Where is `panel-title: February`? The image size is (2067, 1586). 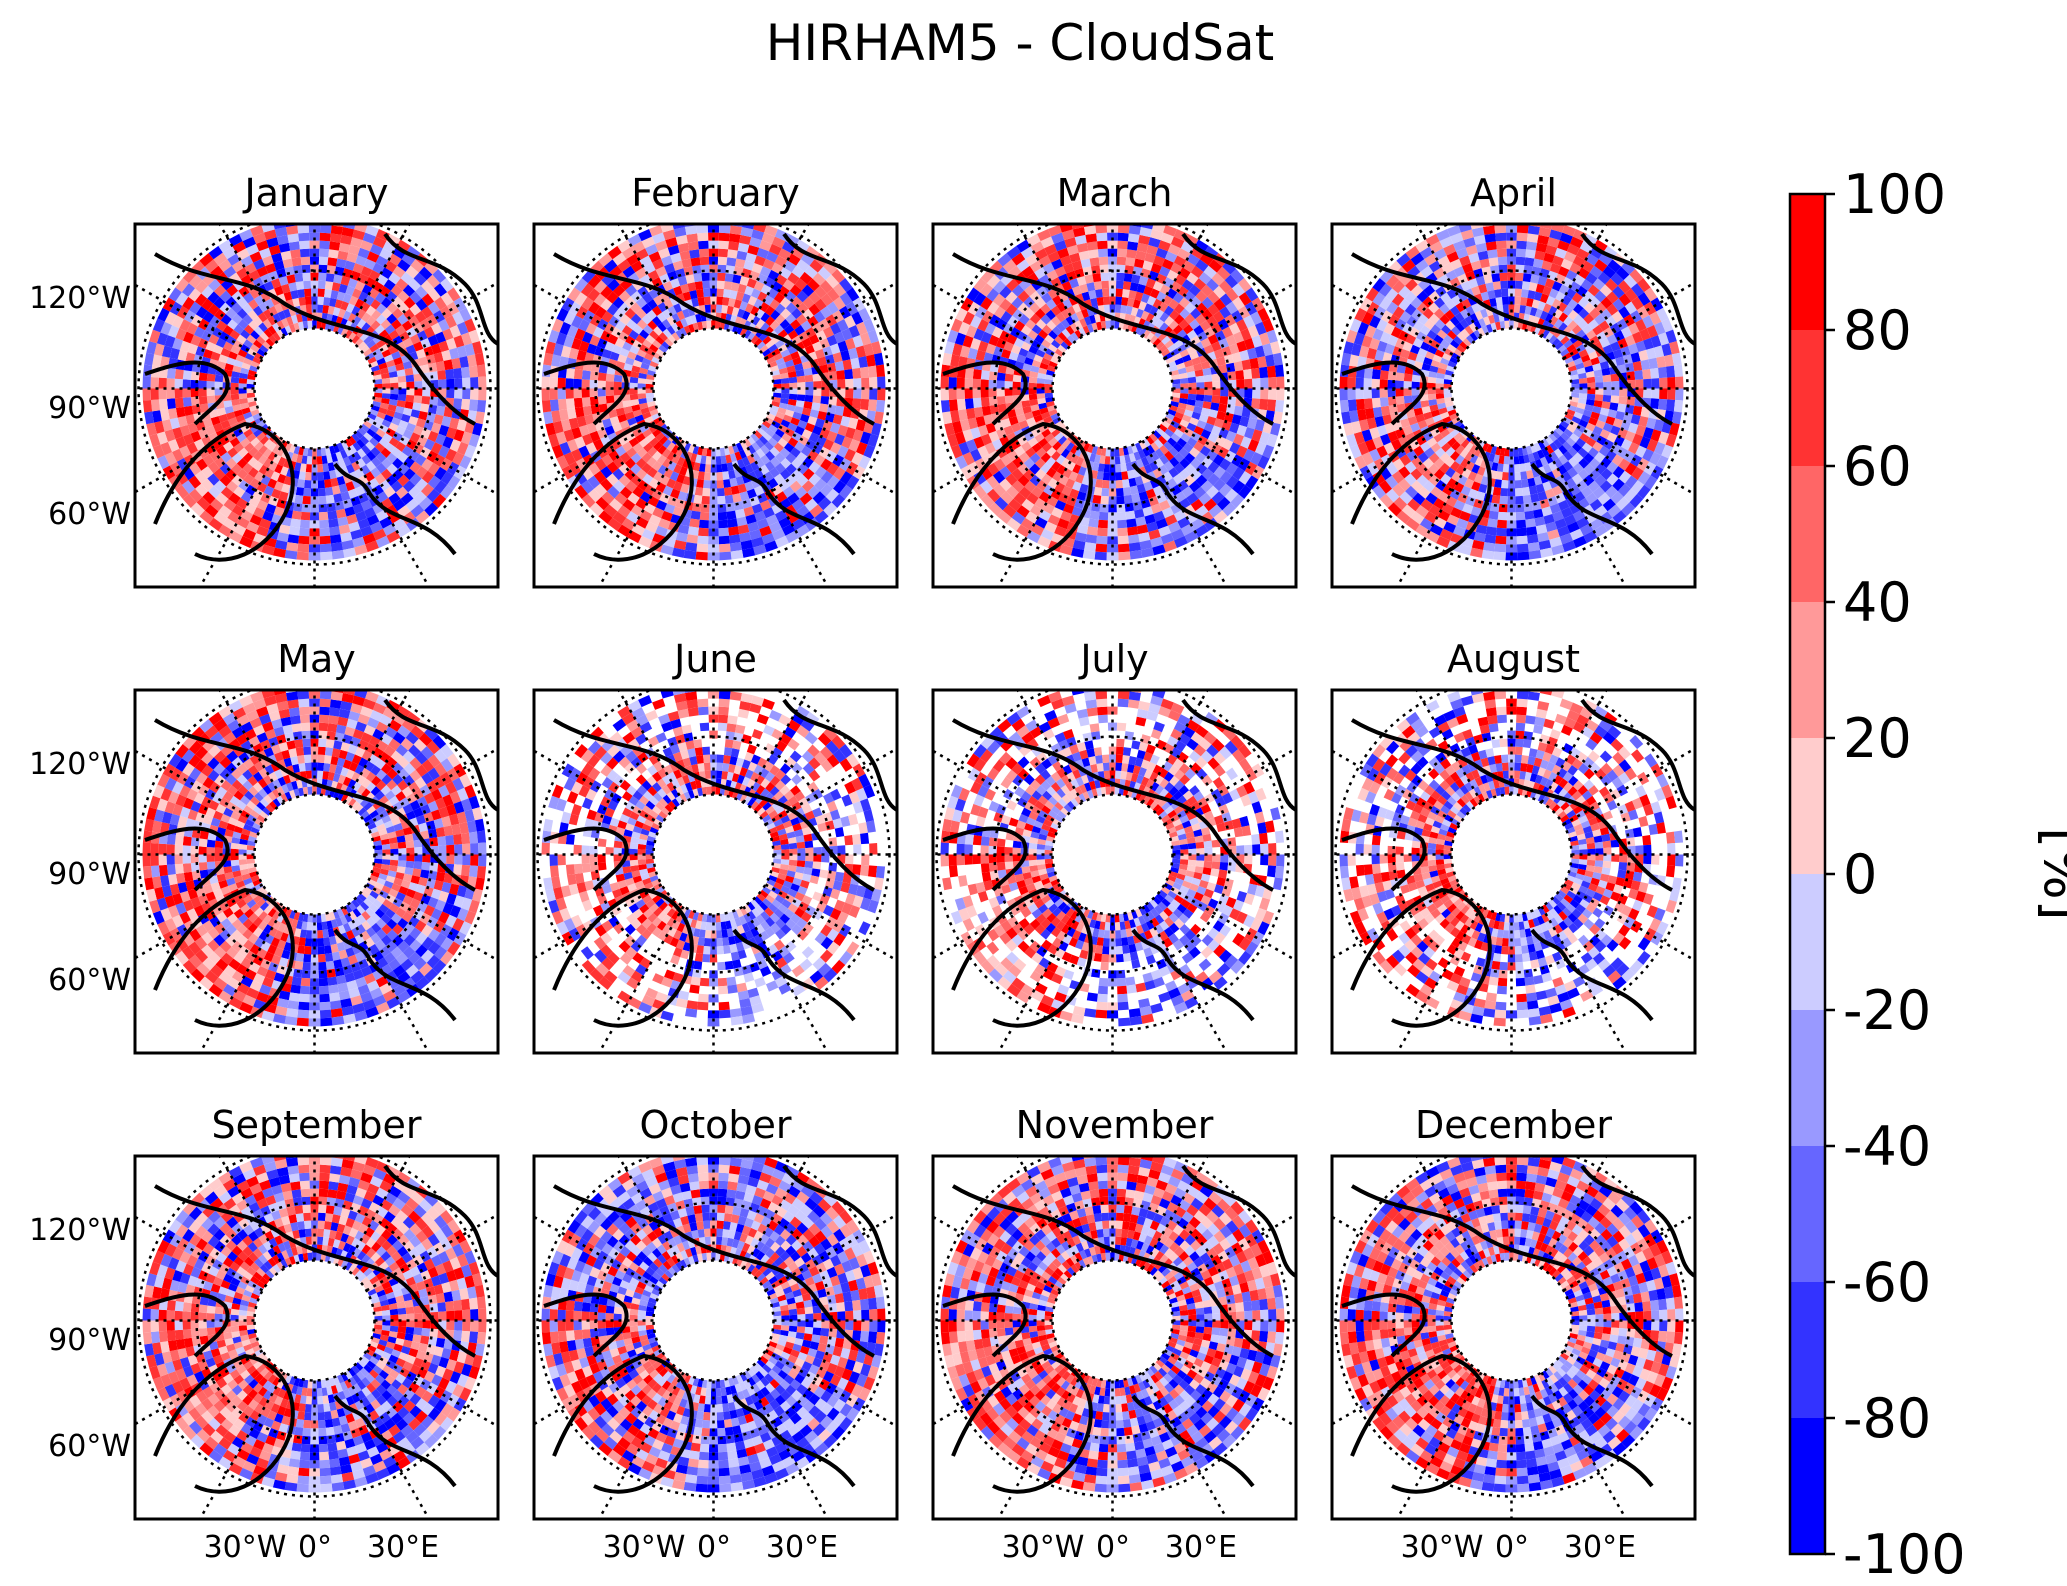
panel-title: February is located at coordinates (715, 193).